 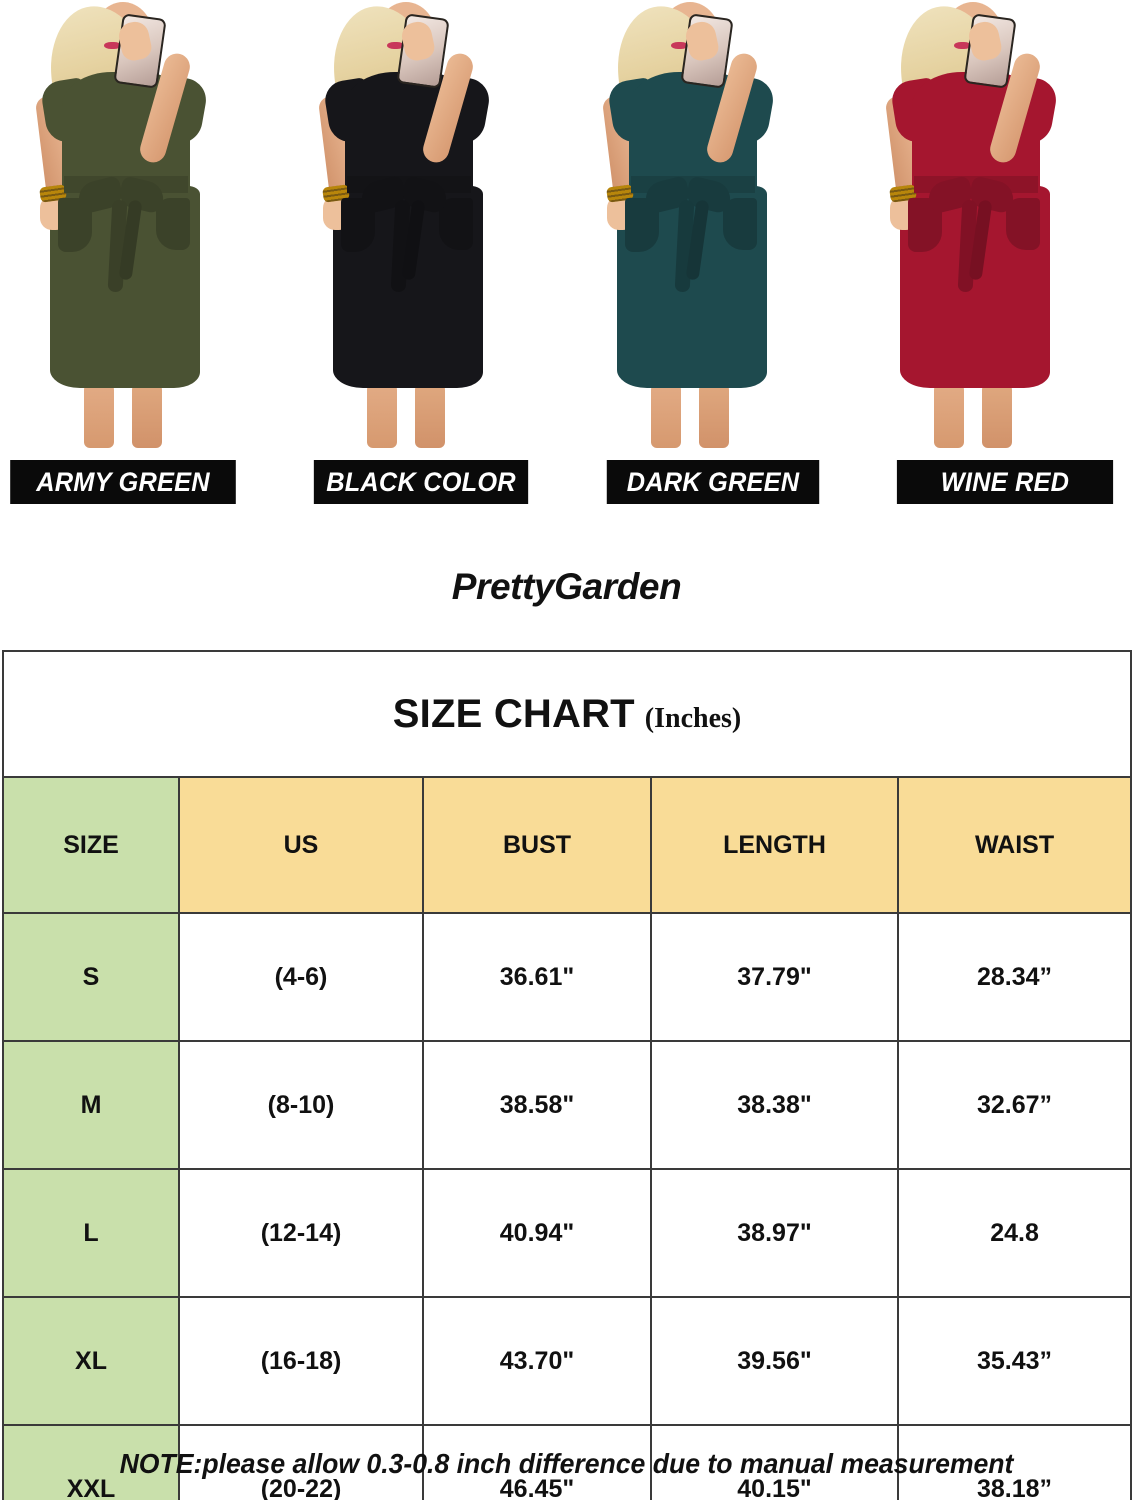 What do you see at coordinates (774, 1462) in the screenshot?
I see `cell-length: 40.15"` at bounding box center [774, 1462].